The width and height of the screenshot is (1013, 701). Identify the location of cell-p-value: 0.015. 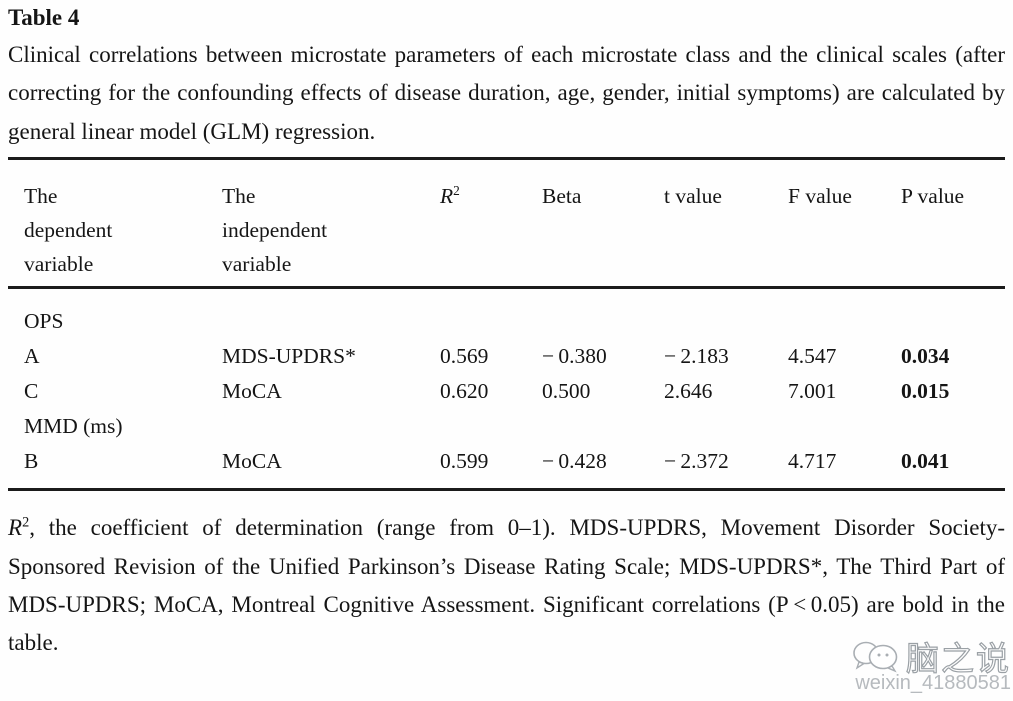
(925, 391).